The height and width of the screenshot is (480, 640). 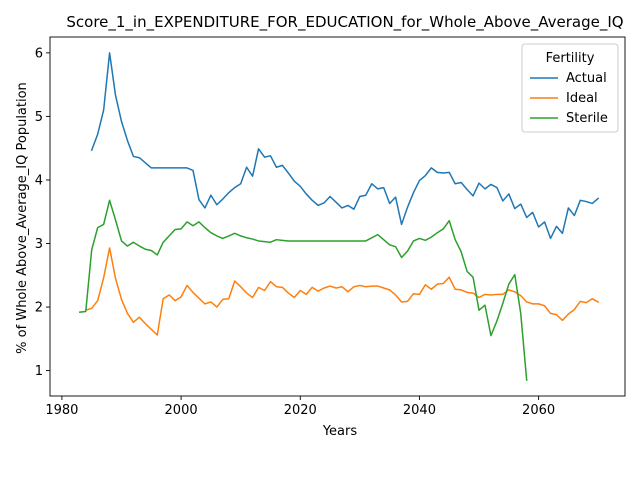 I want to click on y-tick-label: 6, so click(x=39, y=53).